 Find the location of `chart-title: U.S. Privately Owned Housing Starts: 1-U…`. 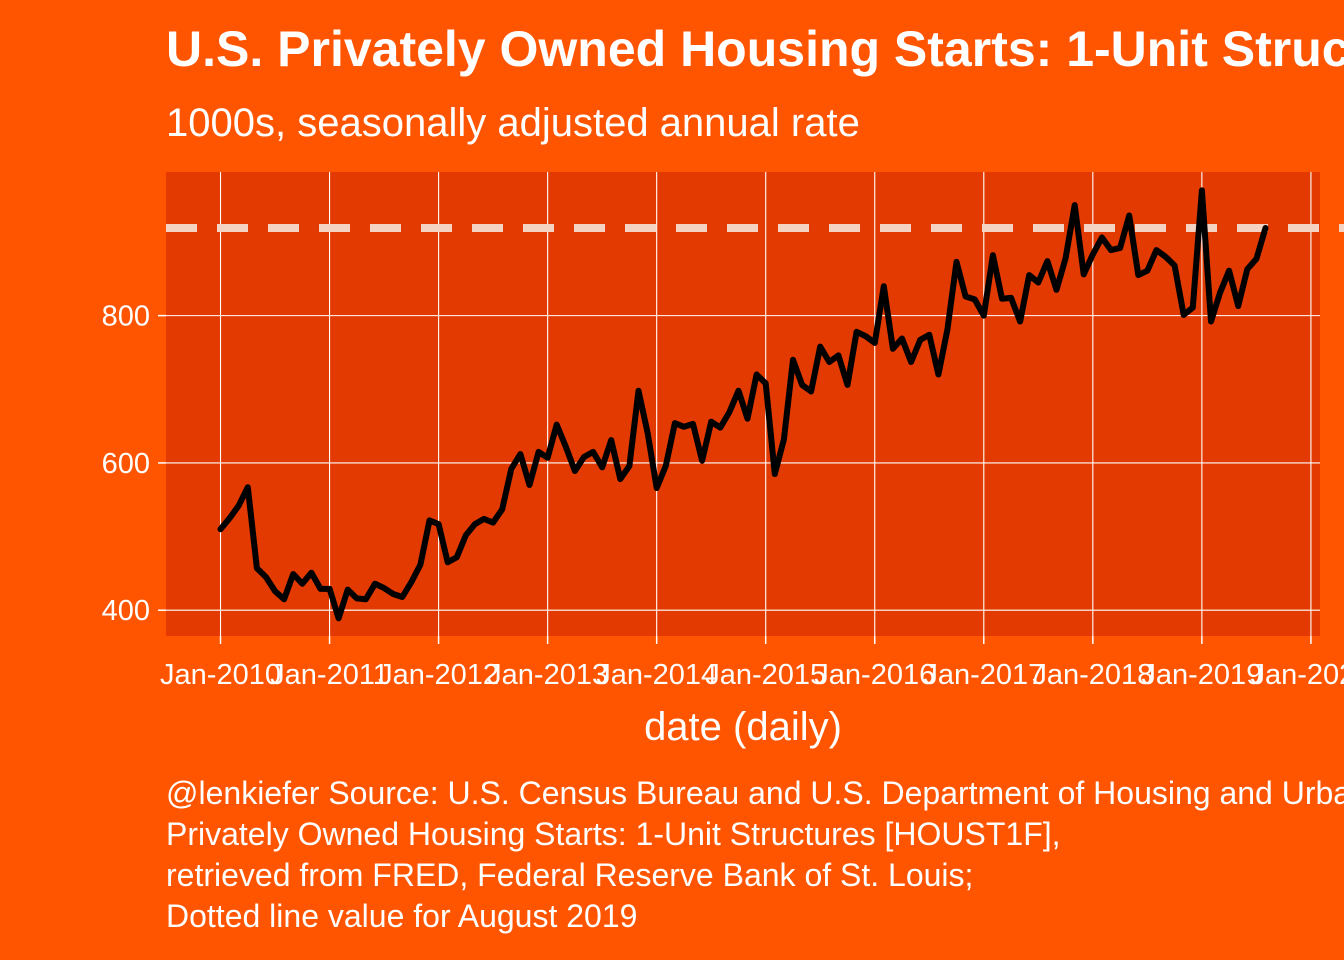

chart-title: U.S. Privately Owned Housing Starts: 1-U… is located at coordinates (755, 49).